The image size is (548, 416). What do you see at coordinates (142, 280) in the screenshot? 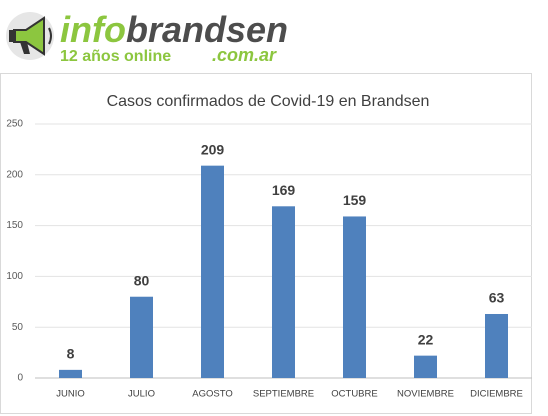
I see `value-label: 80` at bounding box center [142, 280].